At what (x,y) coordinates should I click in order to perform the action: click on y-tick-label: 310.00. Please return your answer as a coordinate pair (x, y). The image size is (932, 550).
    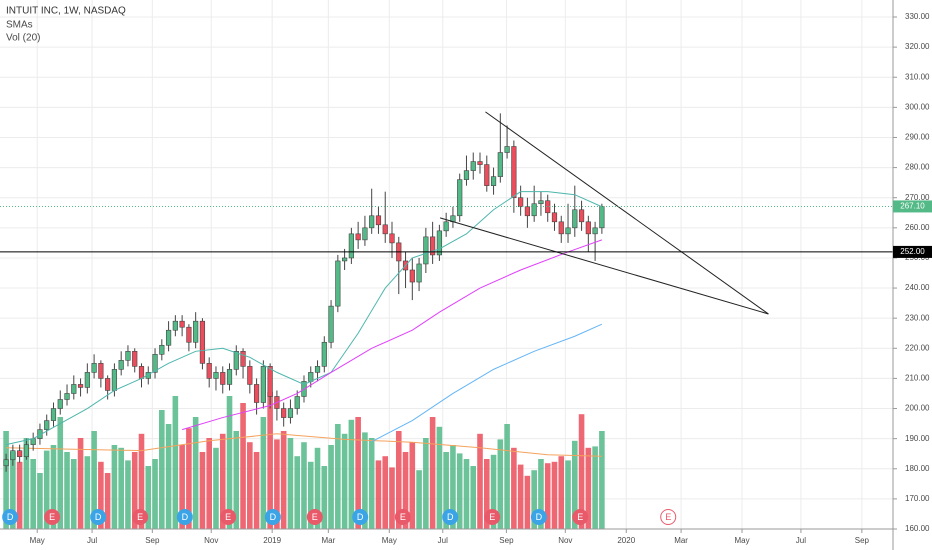
    Looking at the image, I should click on (917, 76).